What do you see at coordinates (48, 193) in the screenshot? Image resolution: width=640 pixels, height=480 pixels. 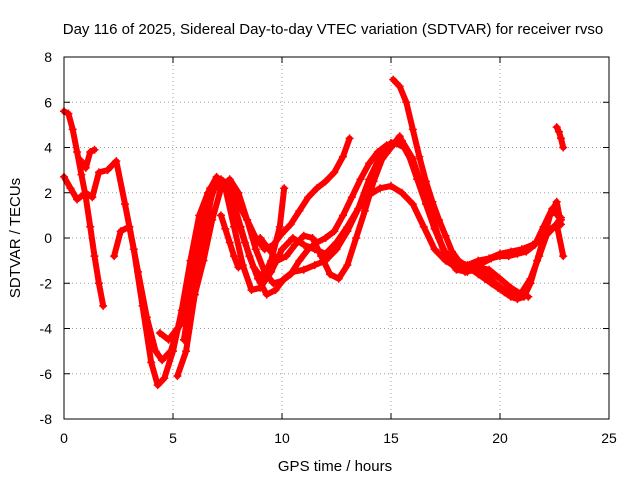 I see `y-tick-label: 2` at bounding box center [48, 193].